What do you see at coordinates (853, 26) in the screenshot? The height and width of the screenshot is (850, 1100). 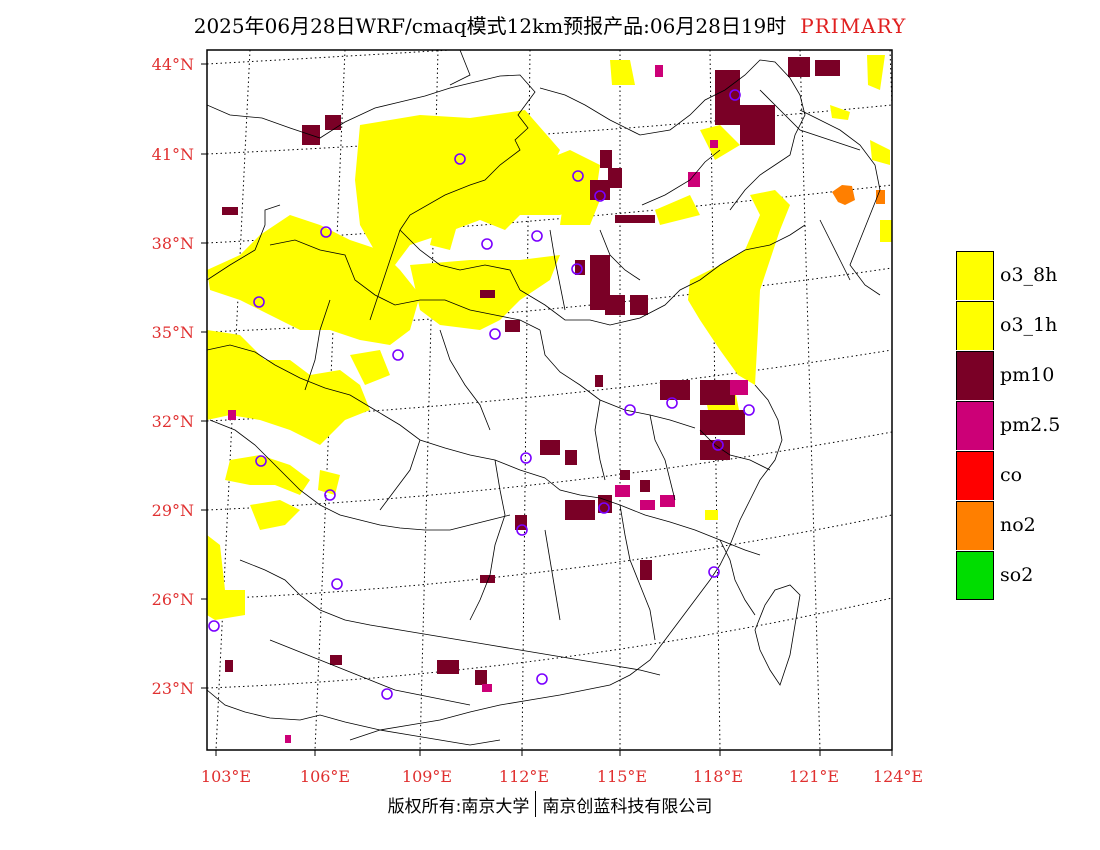 I see `primary-tag: PRIMARY` at bounding box center [853, 26].